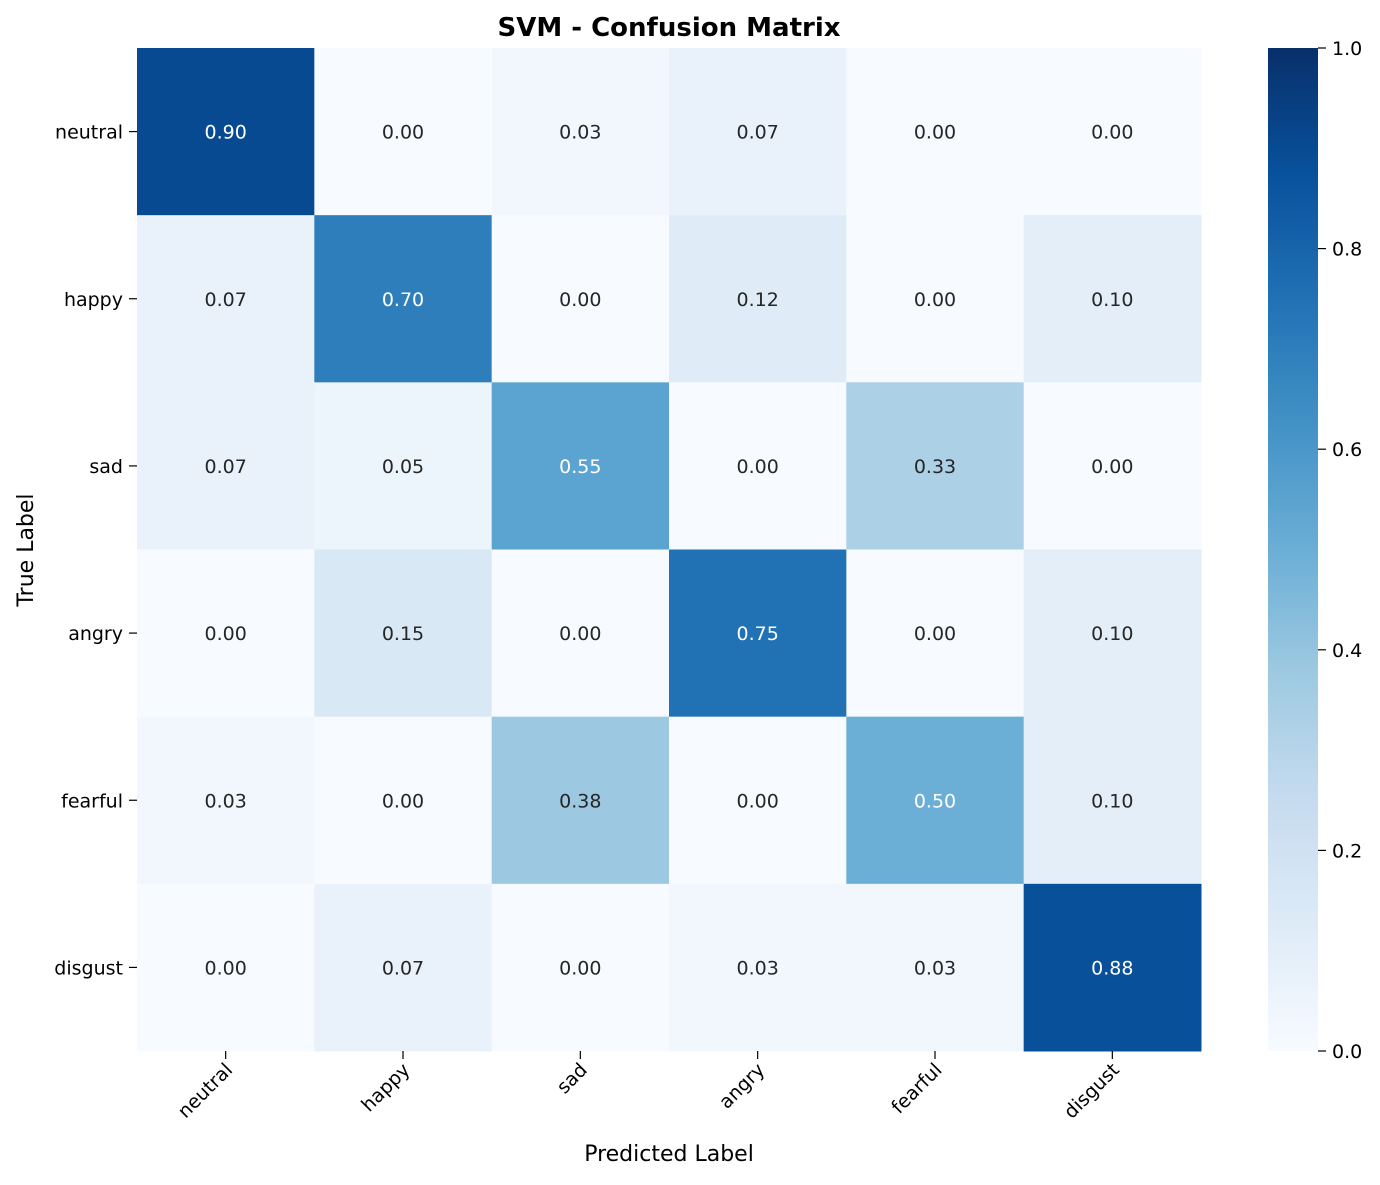 This screenshot has height=1185, width=1380. I want to click on cell-label-disgust-angry: 0.03, so click(758, 968).